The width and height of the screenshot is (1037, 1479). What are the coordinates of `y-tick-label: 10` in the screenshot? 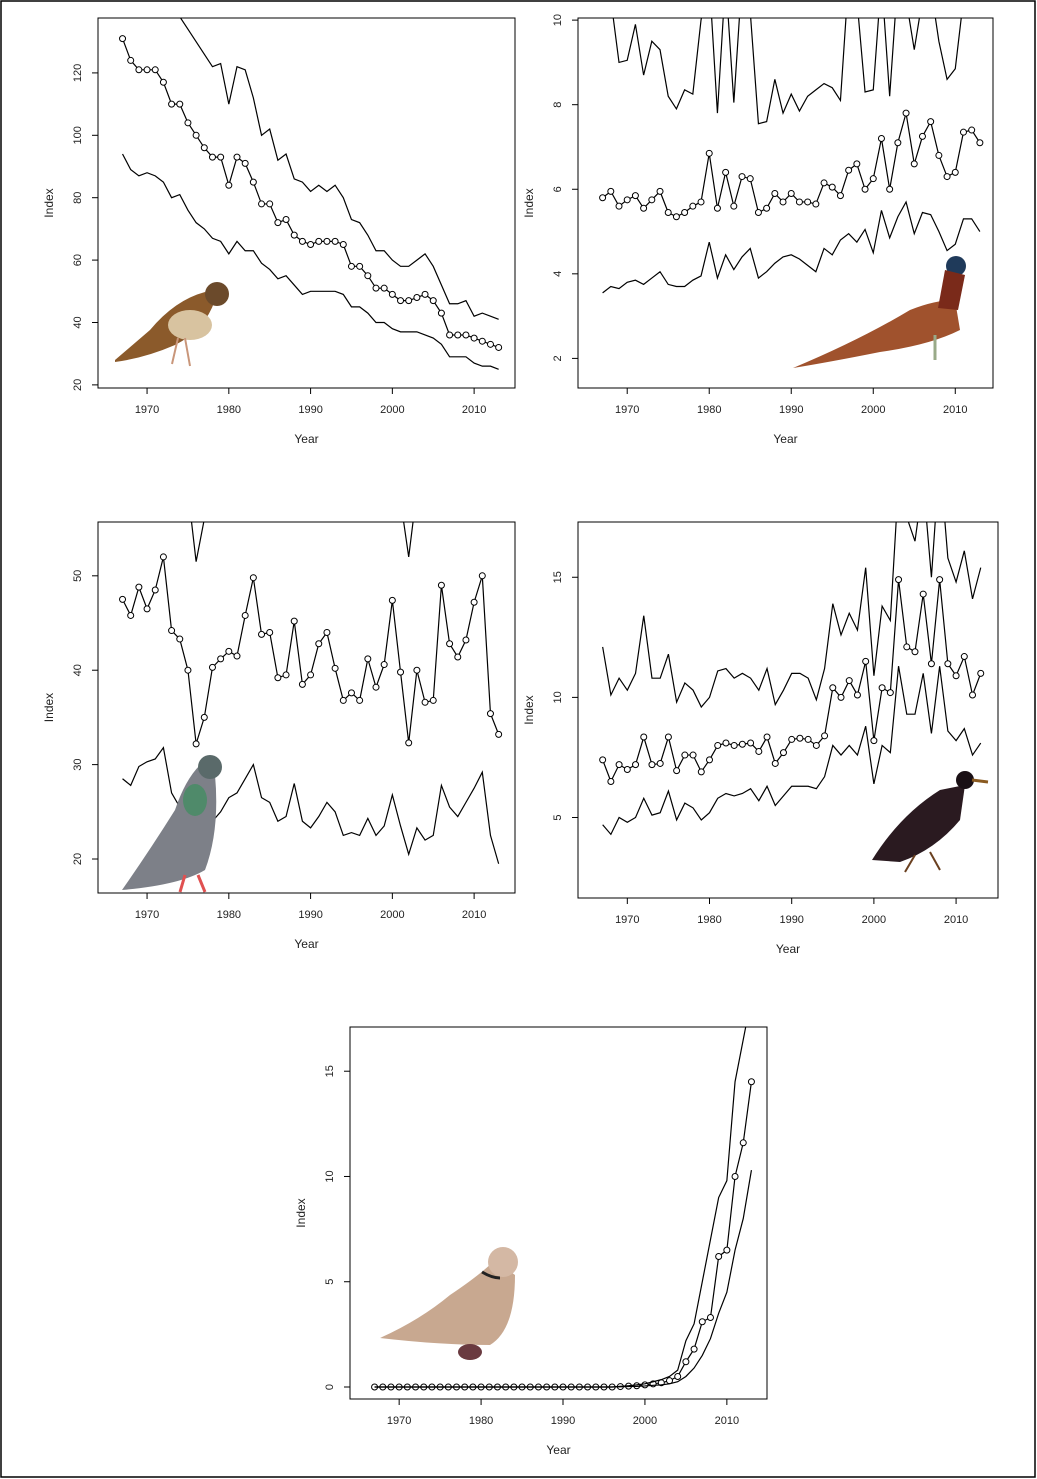 It's located at (330, 1176).